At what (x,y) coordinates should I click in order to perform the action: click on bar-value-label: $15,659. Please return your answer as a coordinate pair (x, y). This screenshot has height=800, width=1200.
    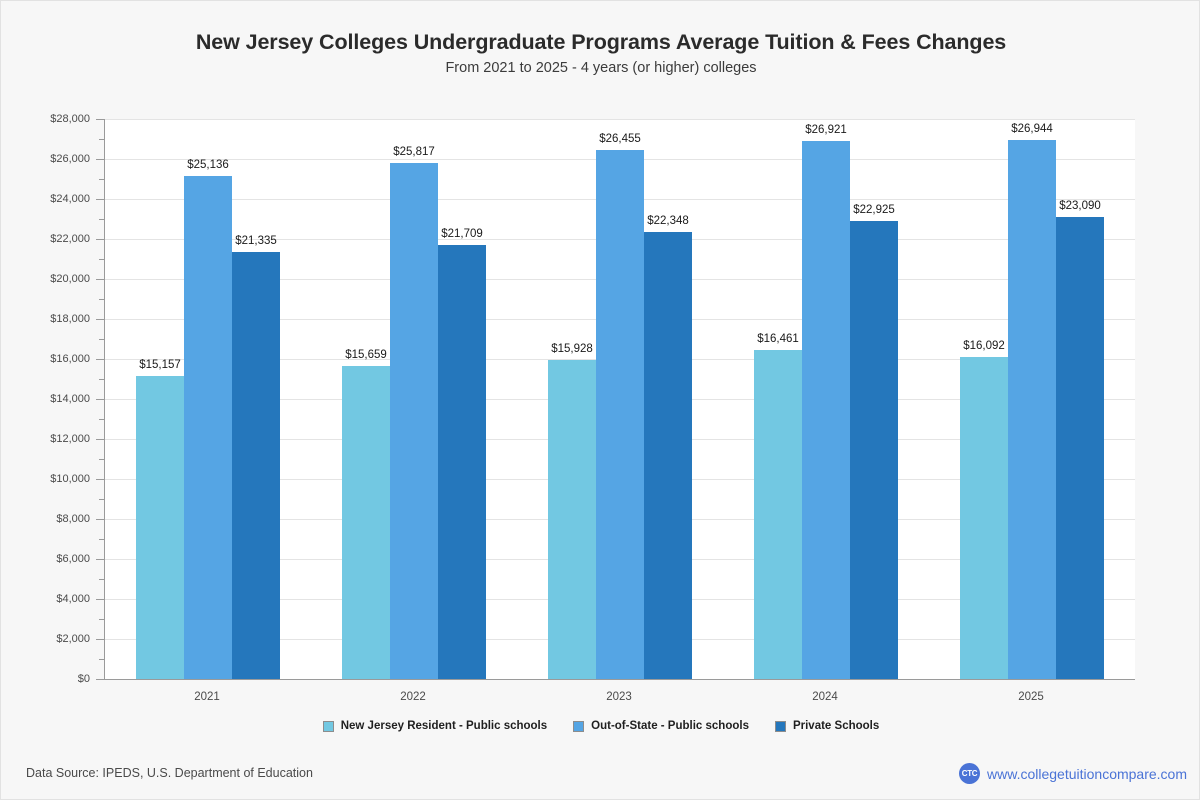
    Looking at the image, I should click on (366, 354).